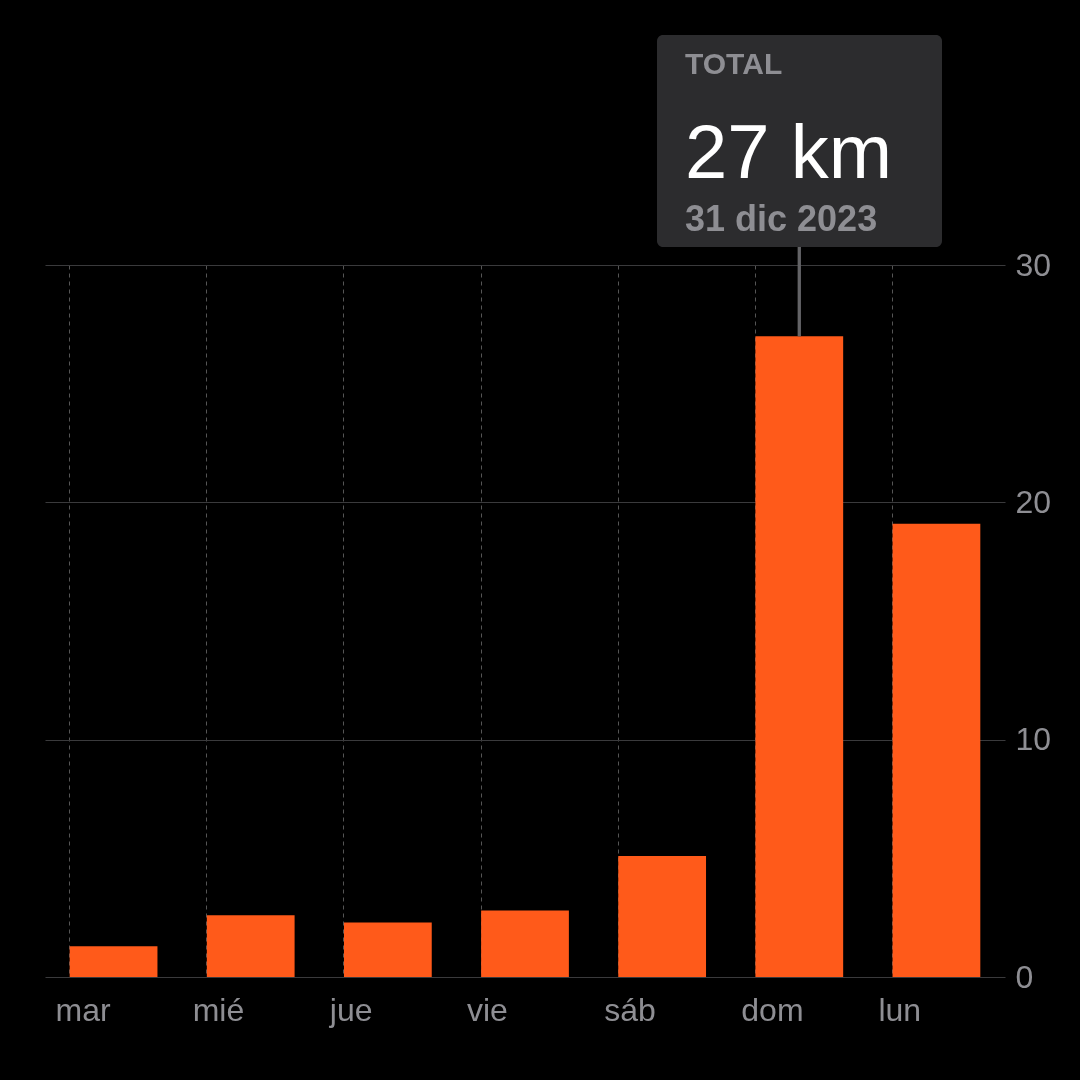 The image size is (1080, 1080). Describe the element at coordinates (900, 1009) in the screenshot. I see `x-tick-label: lun` at that location.